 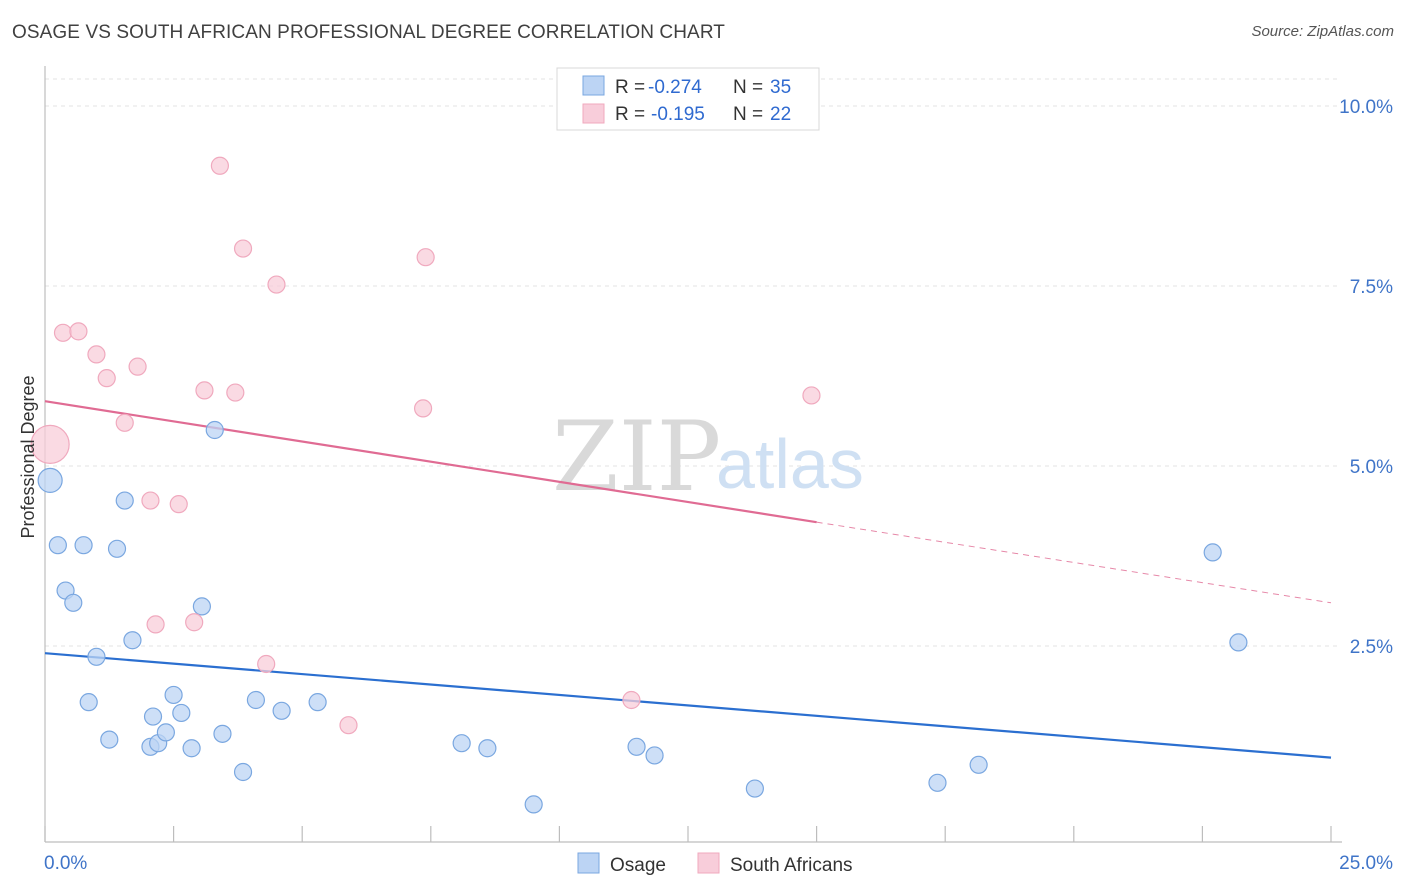 I want to click on series-legend: Osage South Africans, so click(x=715, y=864).